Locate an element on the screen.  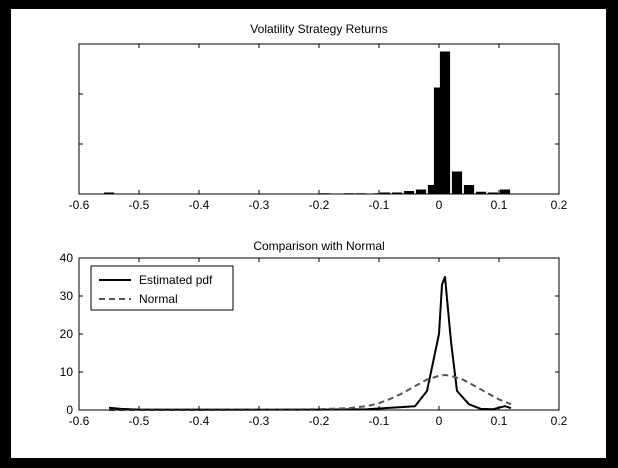
chart-title: Comparison with Normal is located at coordinates (318, 246).